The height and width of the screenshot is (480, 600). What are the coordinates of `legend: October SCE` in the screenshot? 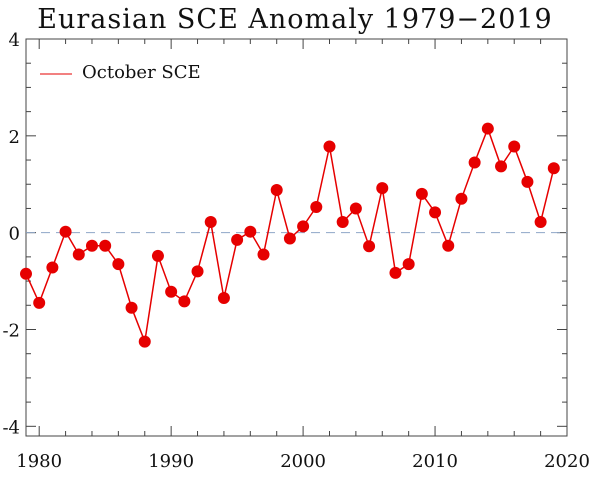 It's located at (120, 72).